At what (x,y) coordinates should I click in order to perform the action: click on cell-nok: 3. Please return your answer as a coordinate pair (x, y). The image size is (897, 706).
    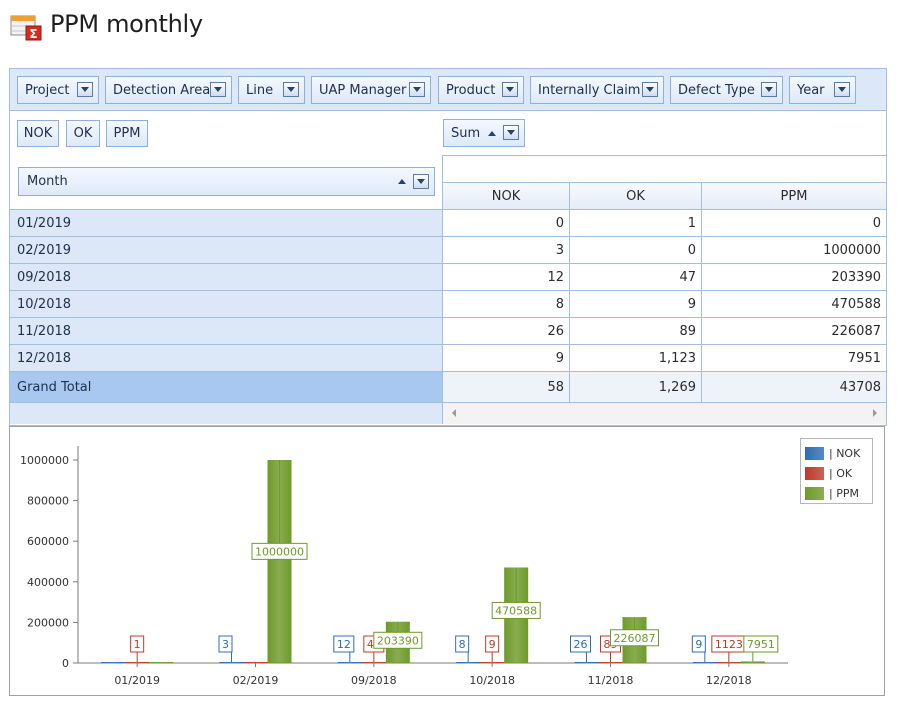
    Looking at the image, I should click on (505, 250).